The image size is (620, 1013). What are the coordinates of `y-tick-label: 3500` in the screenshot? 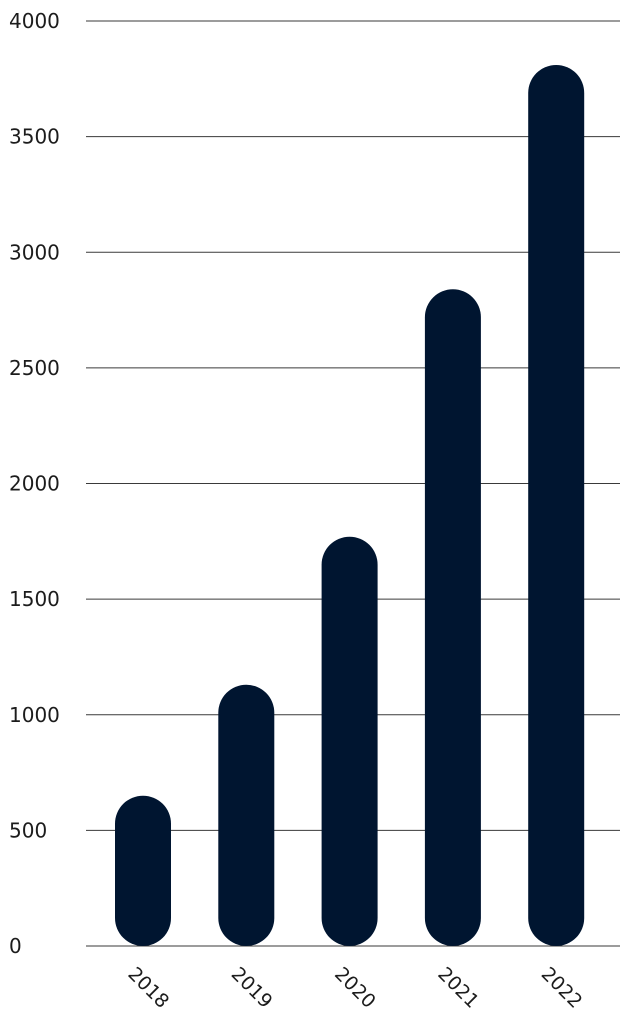 It's located at (34, 137).